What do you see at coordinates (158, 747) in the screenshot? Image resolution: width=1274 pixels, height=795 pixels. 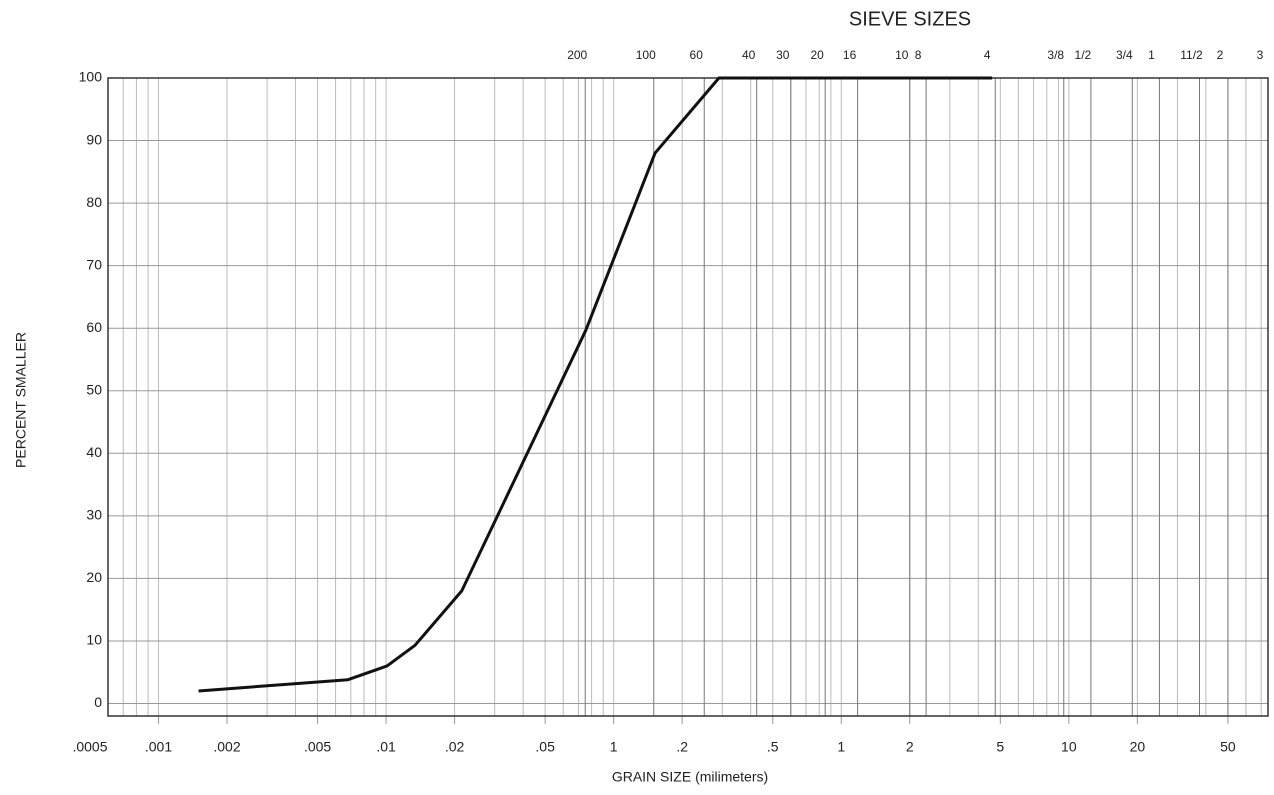 I see `x-tick-label: .001` at bounding box center [158, 747].